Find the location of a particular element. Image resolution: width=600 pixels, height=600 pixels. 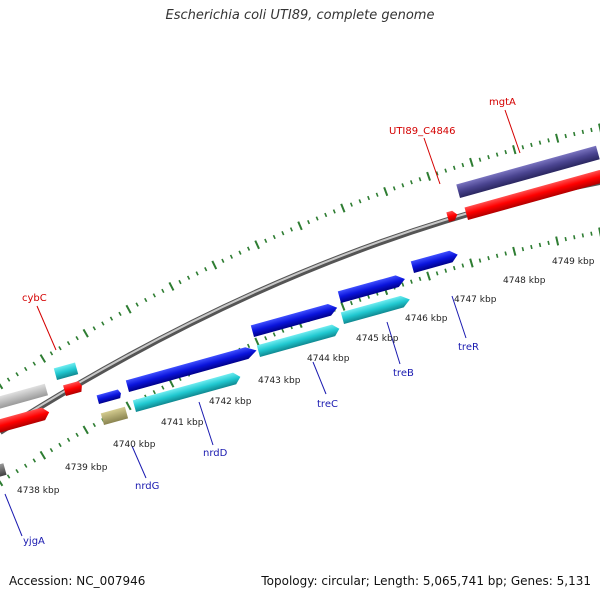

label-treC: treC is located at coordinates (327, 404).